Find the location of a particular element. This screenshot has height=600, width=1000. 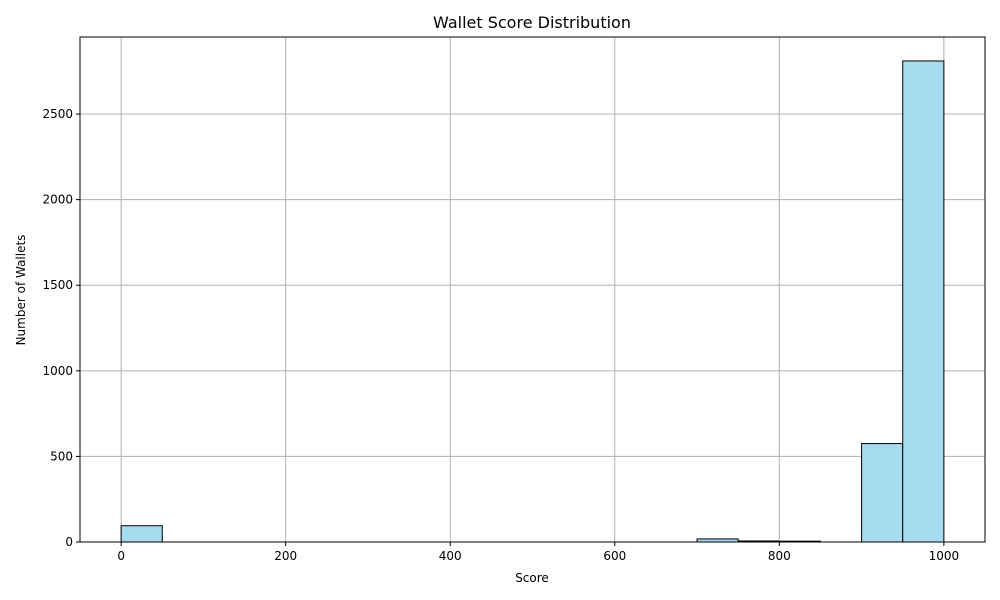

chart-title: Wallet Score Distribution is located at coordinates (532, 22).